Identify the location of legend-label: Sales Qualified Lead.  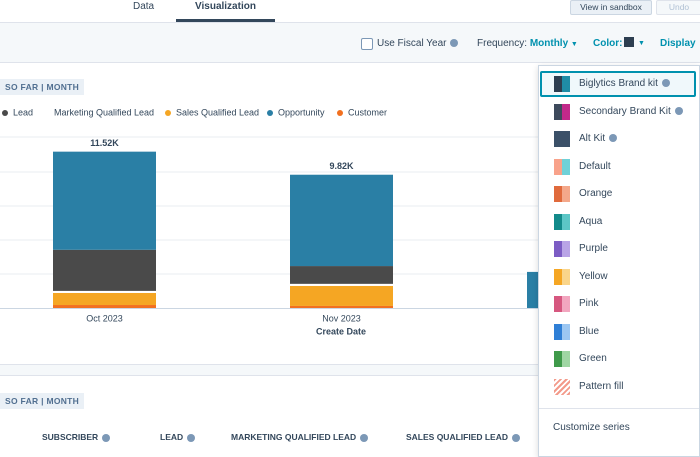
(217, 112).